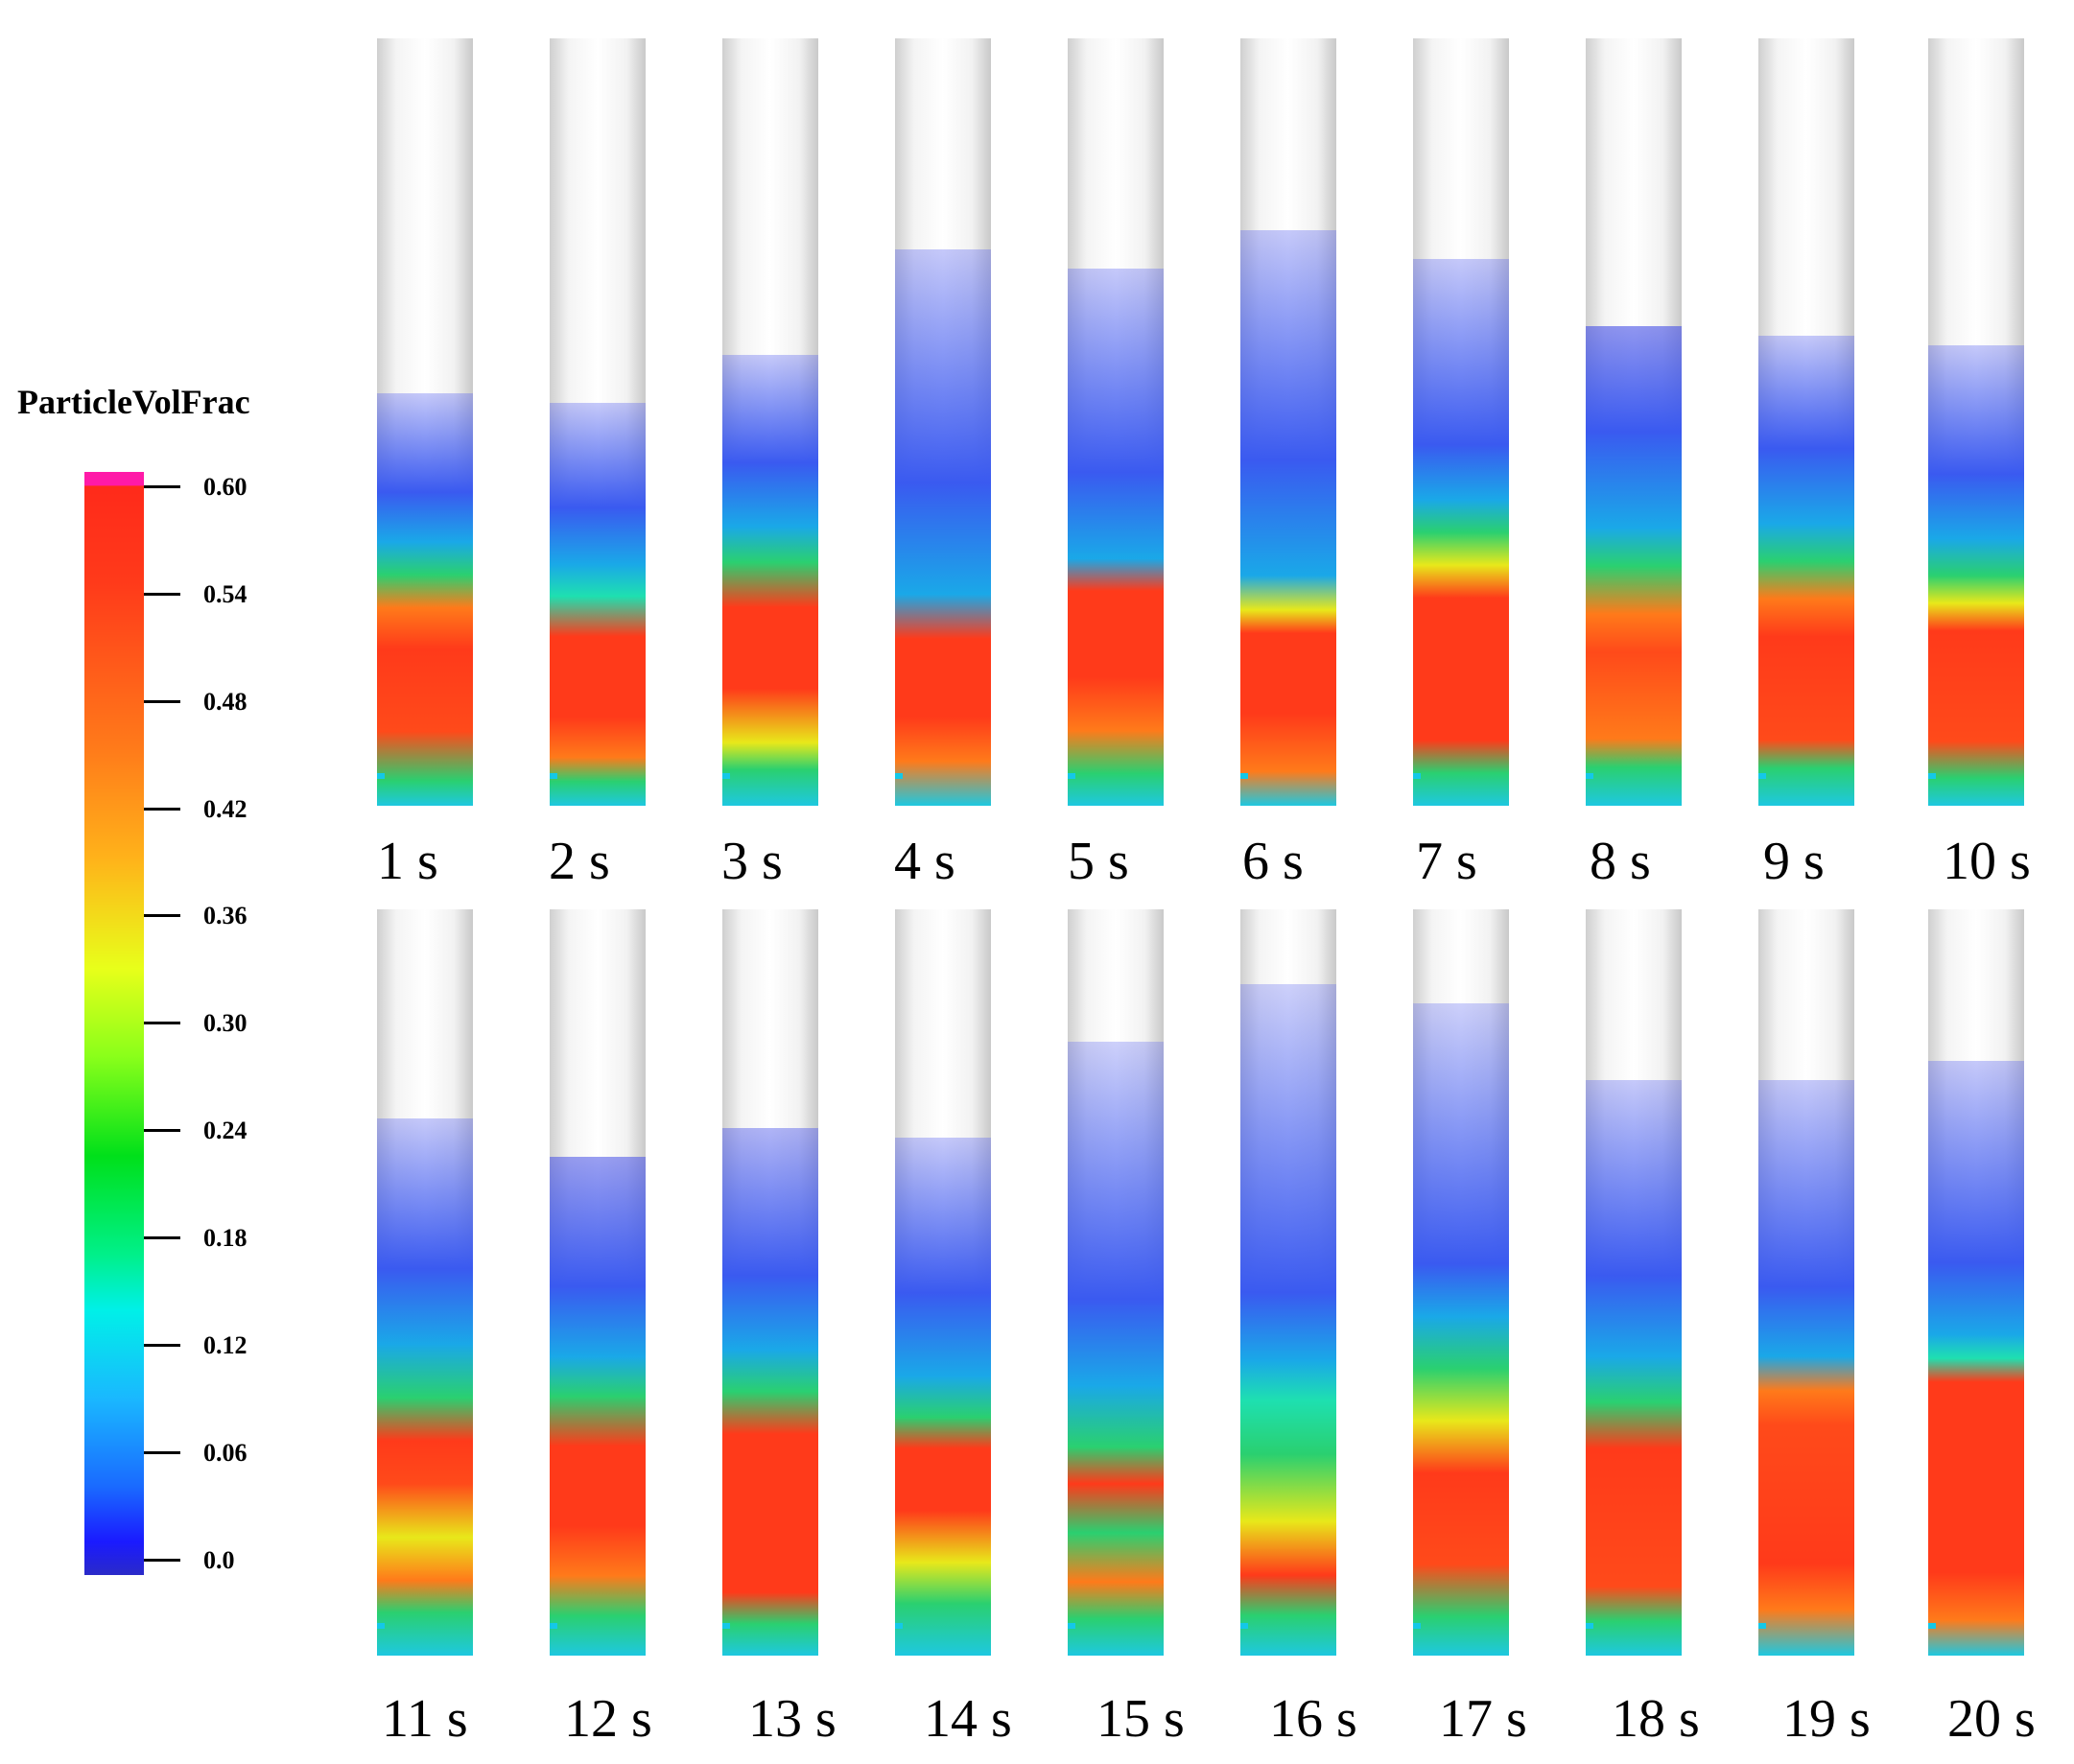 This screenshot has width=2074, height=1764. I want to click on time-label: 14 s, so click(968, 1719).